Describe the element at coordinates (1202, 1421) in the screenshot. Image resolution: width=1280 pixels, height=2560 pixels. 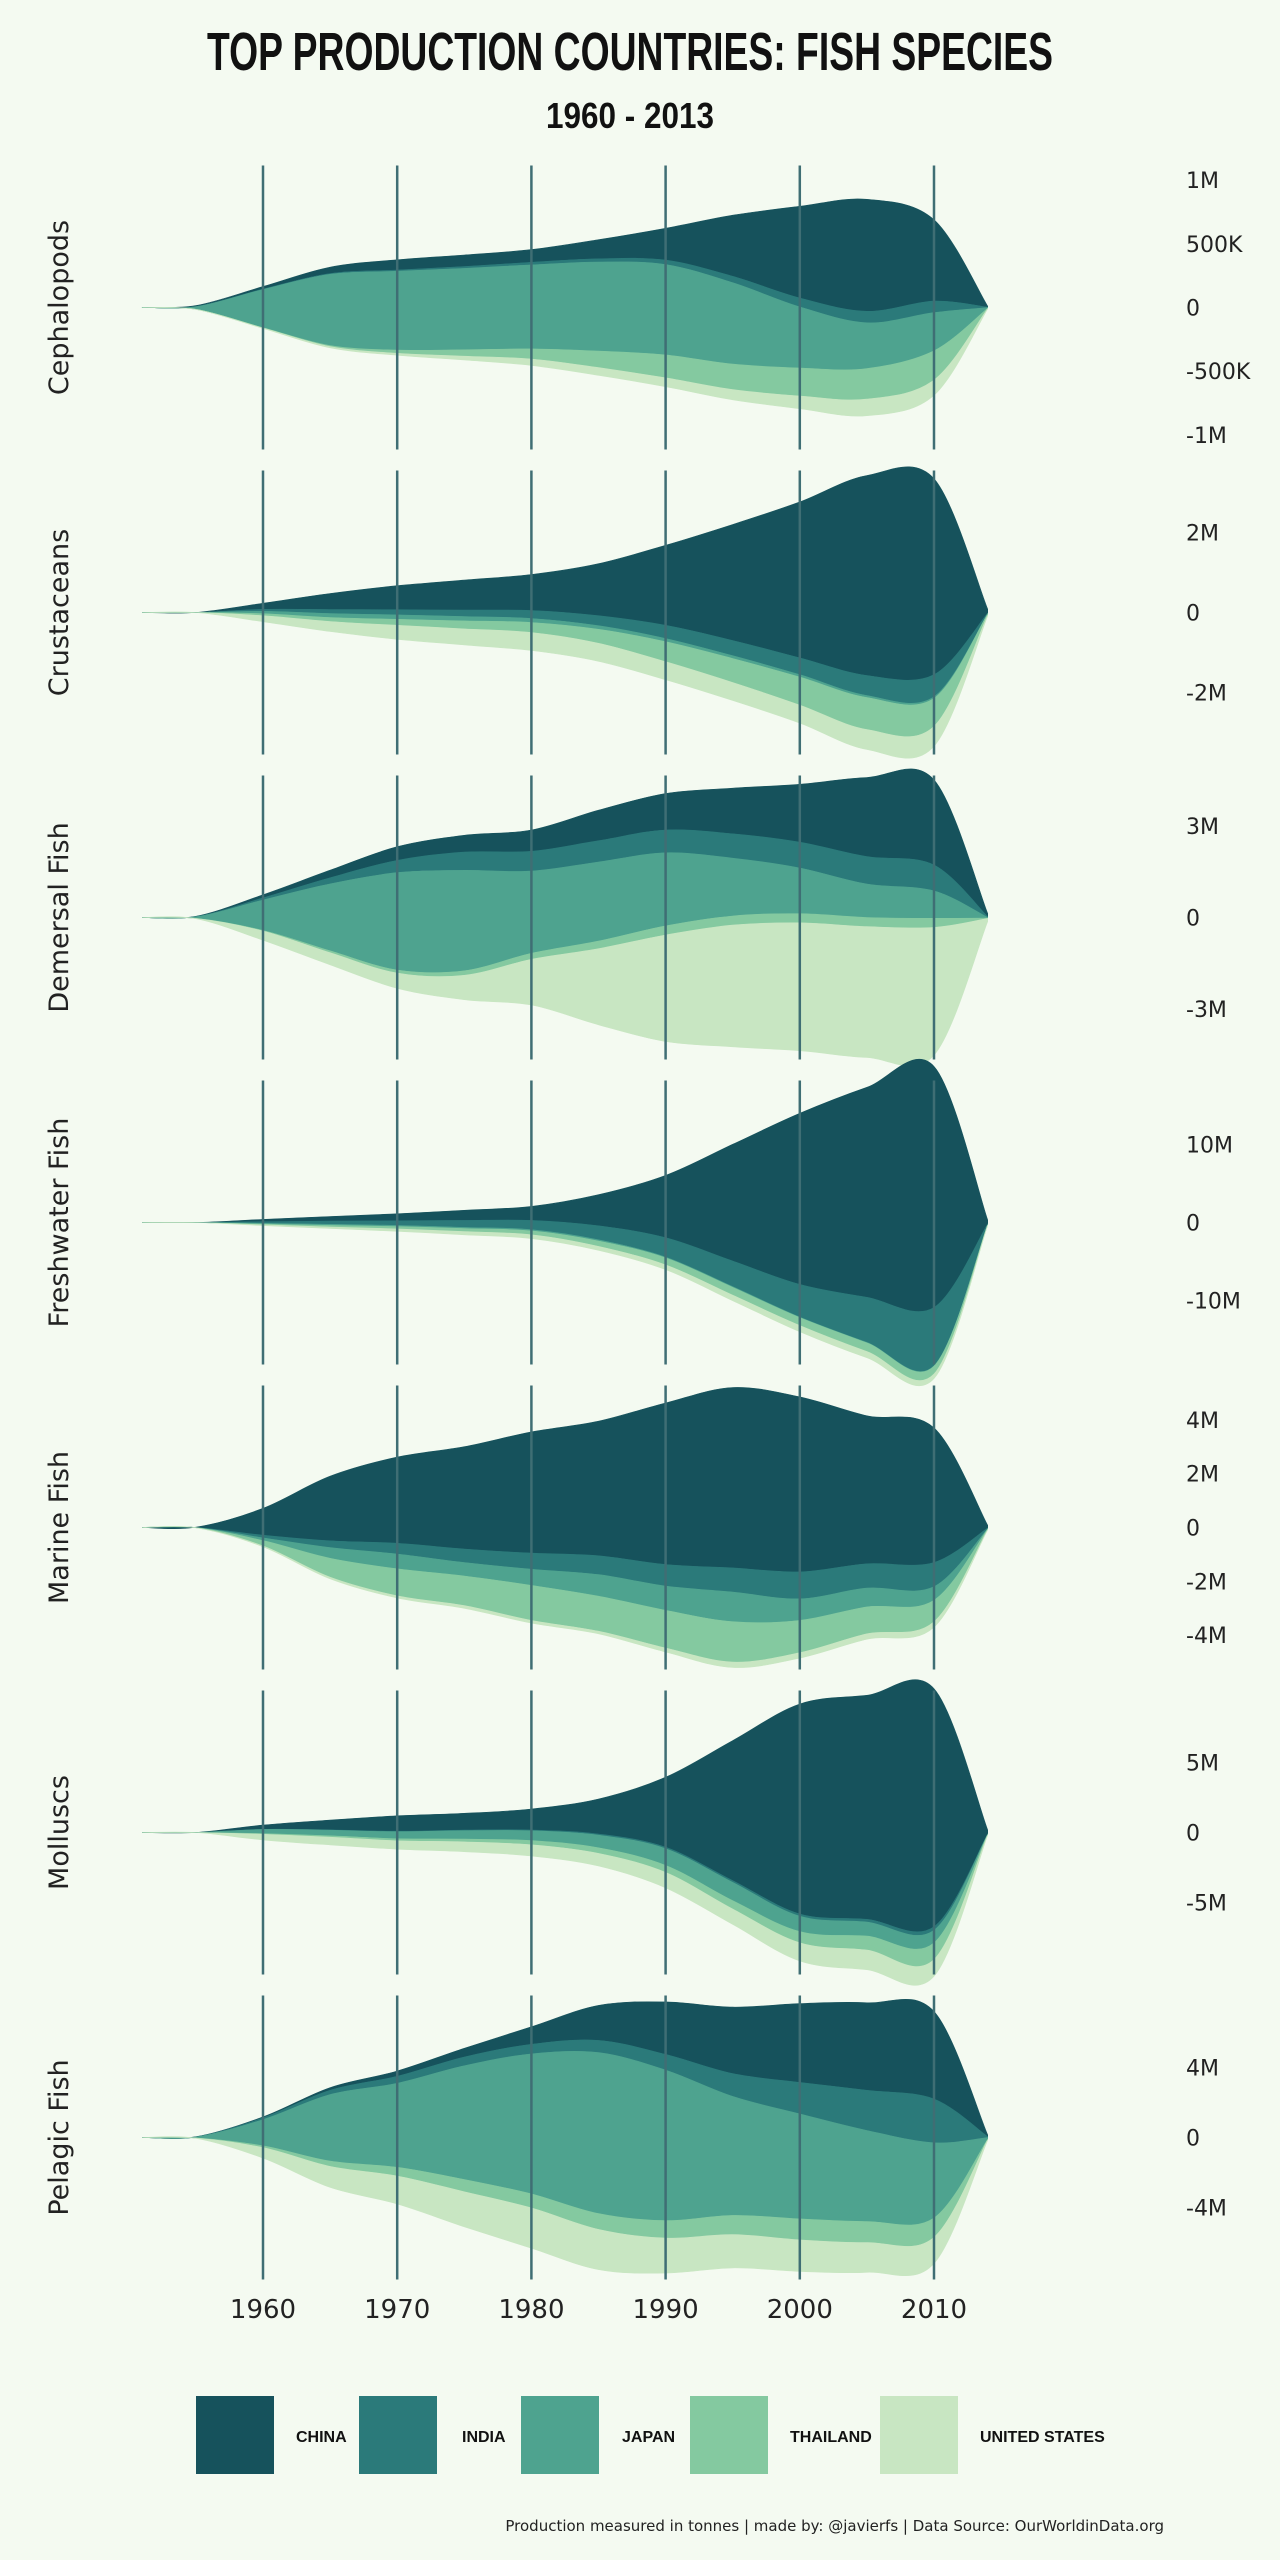
I see `y-tick-marine-fish: 4M` at that location.